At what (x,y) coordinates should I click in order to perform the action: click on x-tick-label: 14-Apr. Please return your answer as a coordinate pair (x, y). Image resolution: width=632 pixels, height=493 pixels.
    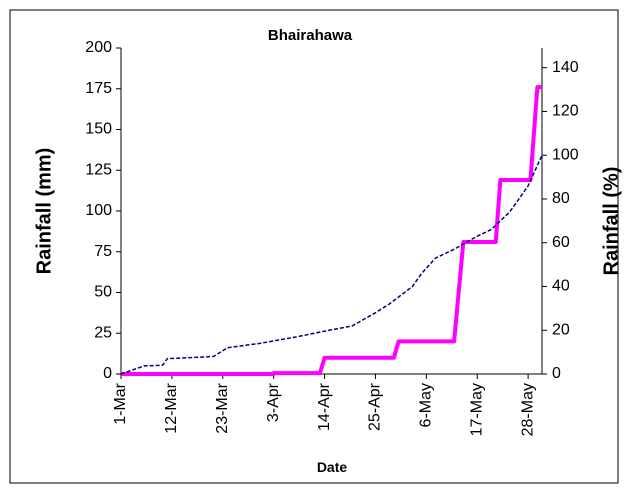
    Looking at the image, I should click on (324, 406).